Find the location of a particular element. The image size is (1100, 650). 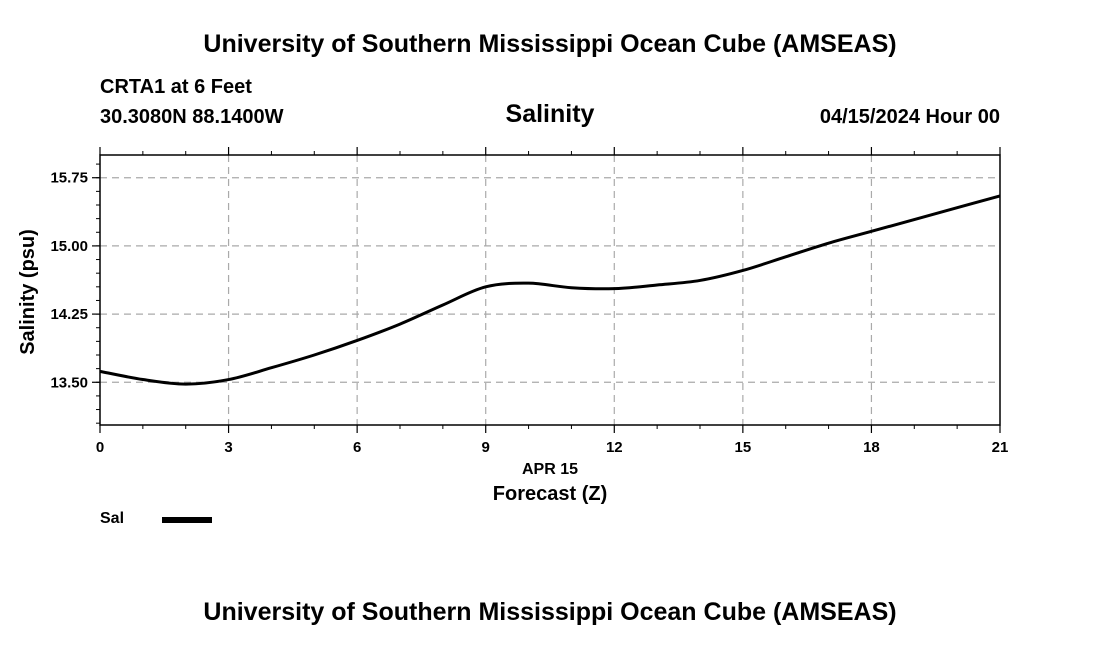

y-tick-label: 15.00 is located at coordinates (69, 246).